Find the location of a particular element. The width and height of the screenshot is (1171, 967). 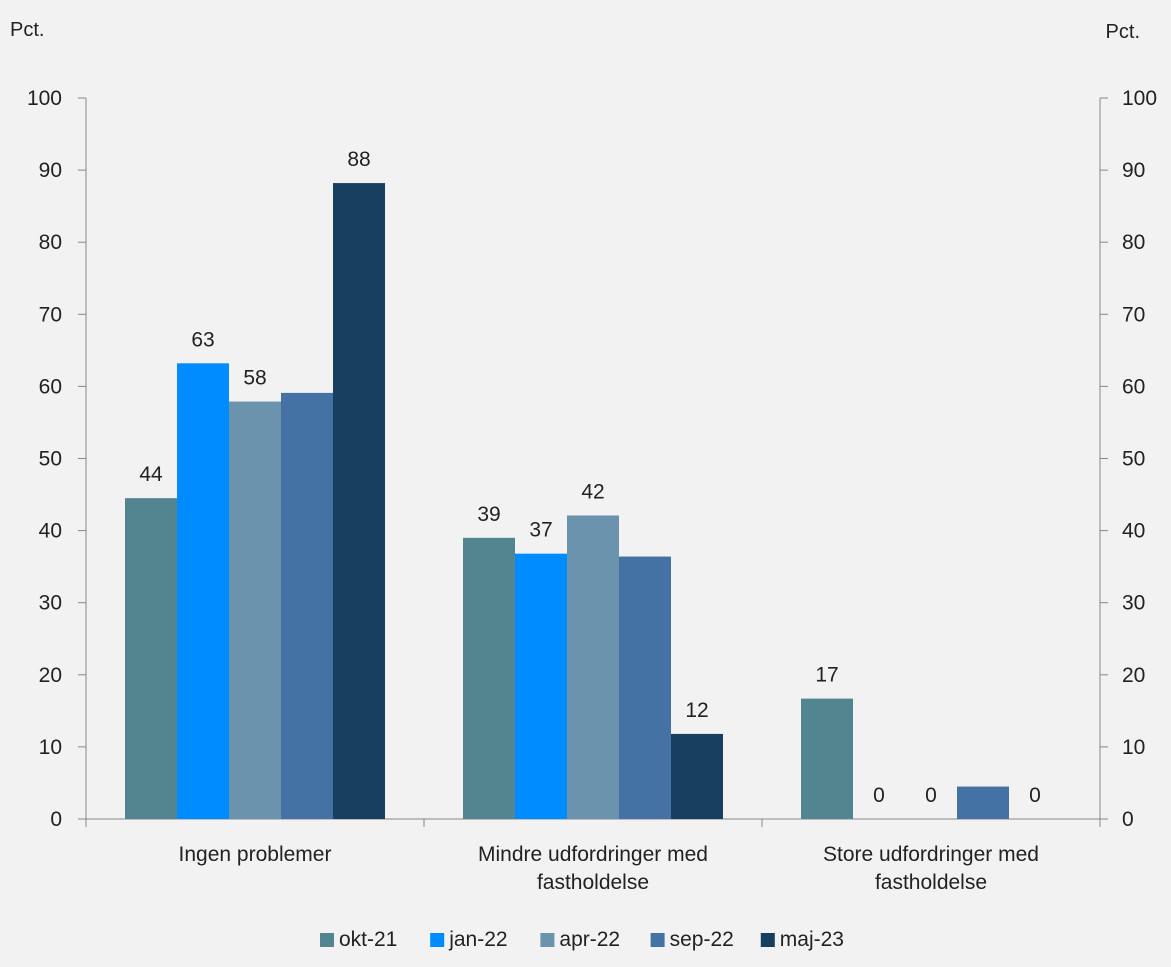

y-tick-label-right: 90 is located at coordinates (1133, 170).